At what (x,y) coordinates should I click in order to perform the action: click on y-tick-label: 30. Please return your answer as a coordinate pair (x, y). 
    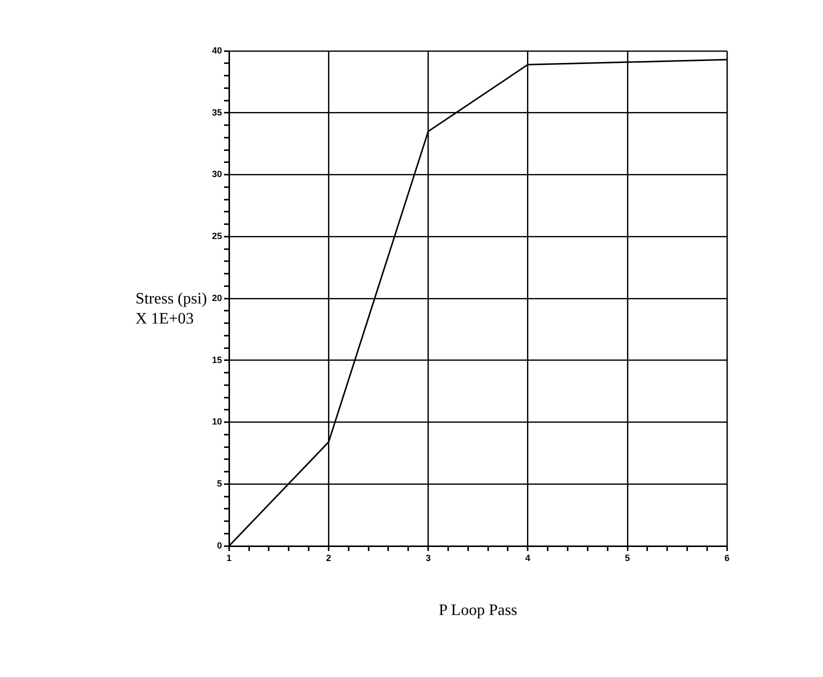
    Looking at the image, I should click on (217, 174).